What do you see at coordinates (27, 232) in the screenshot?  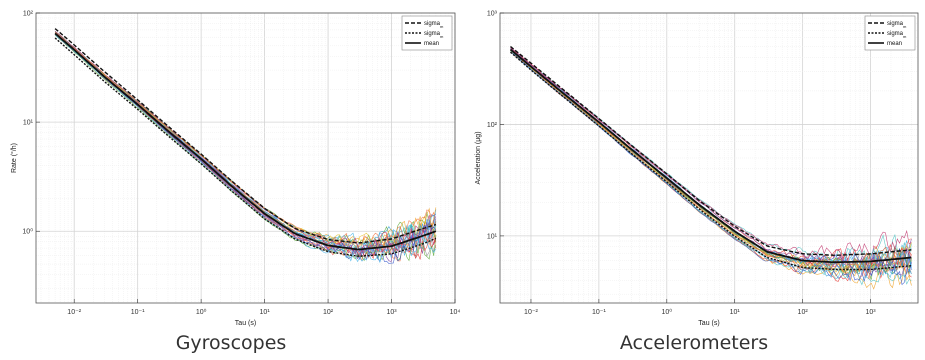 I see `y-tick-label: 10⁰` at bounding box center [27, 232].